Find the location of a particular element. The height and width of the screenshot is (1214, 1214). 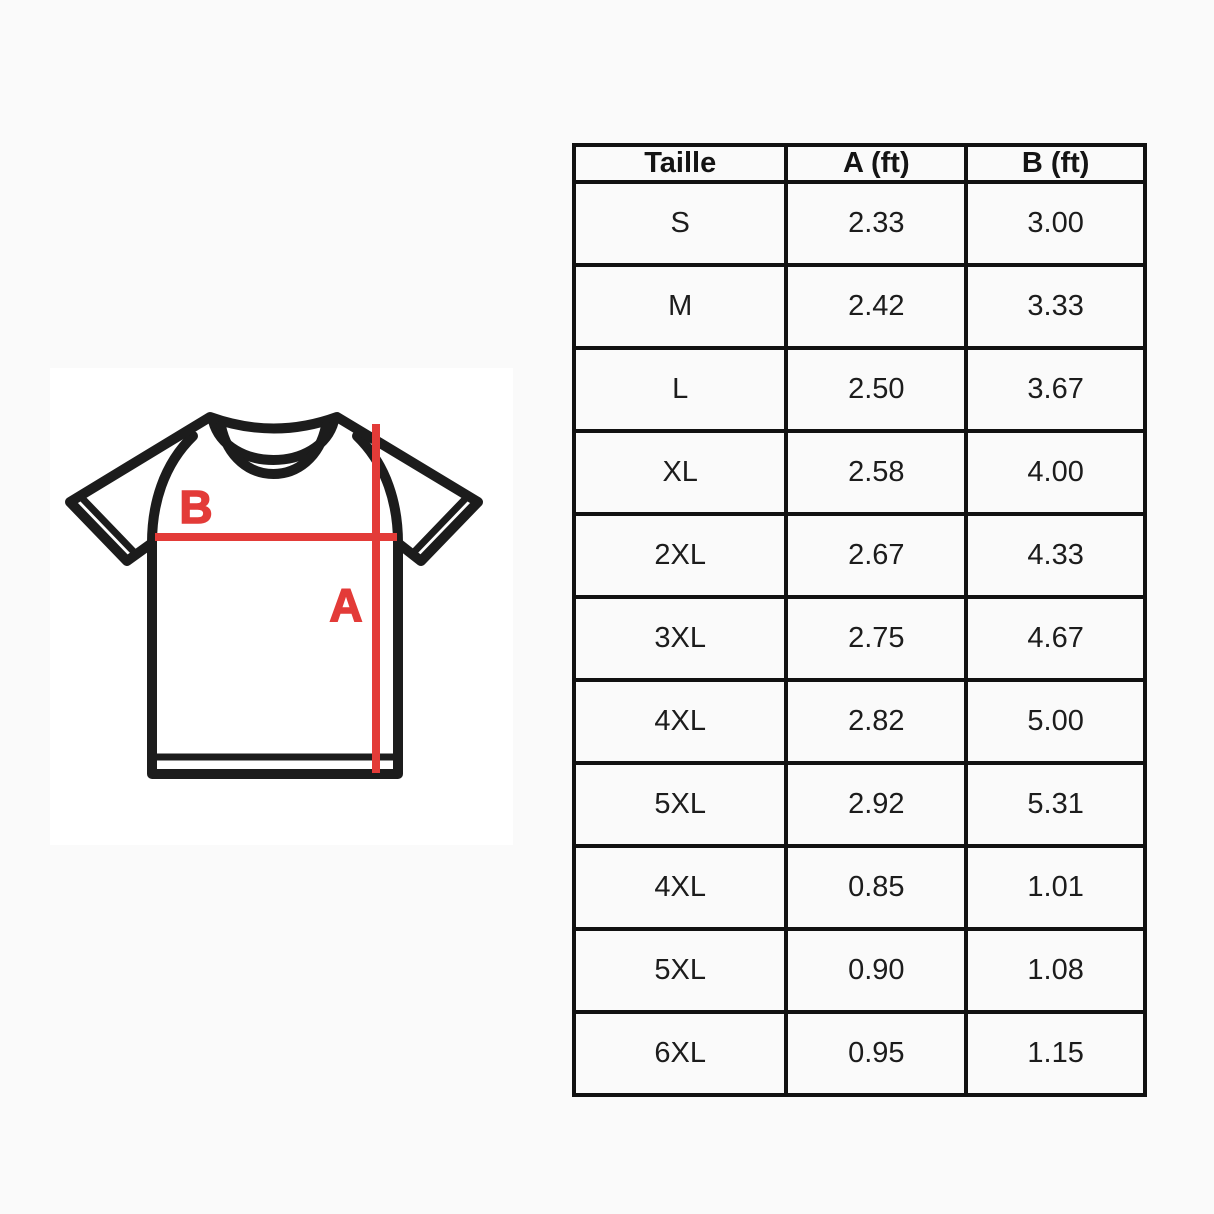

table-row: XL 2.58 4.00 is located at coordinates (859, 472).